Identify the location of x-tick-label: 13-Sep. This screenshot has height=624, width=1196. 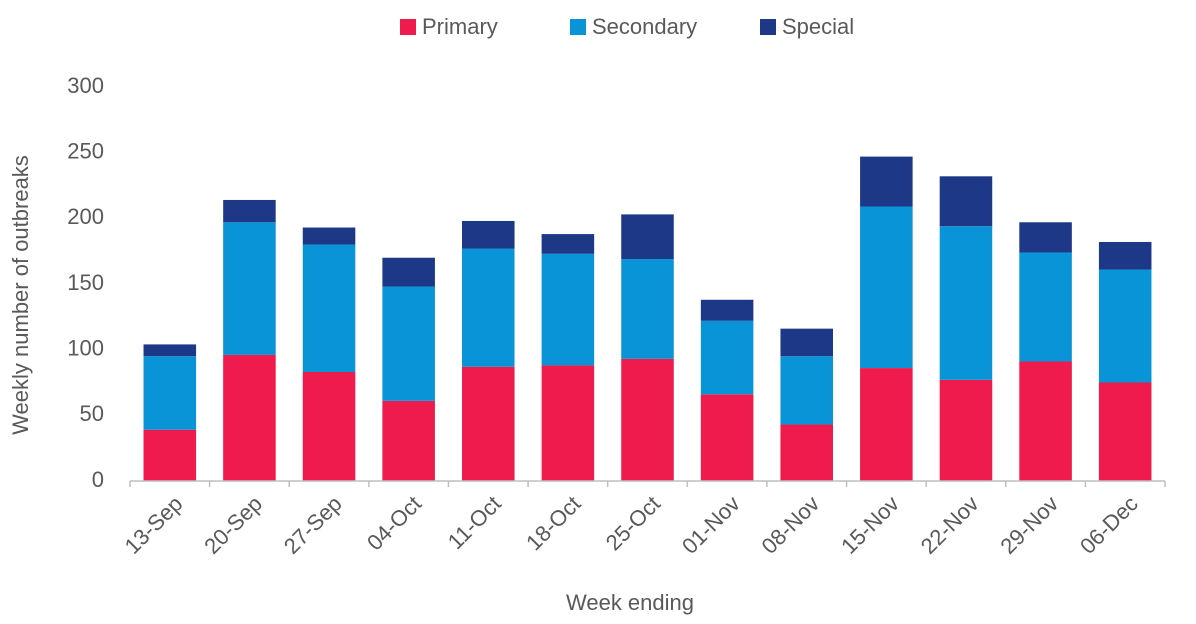
(154, 525).